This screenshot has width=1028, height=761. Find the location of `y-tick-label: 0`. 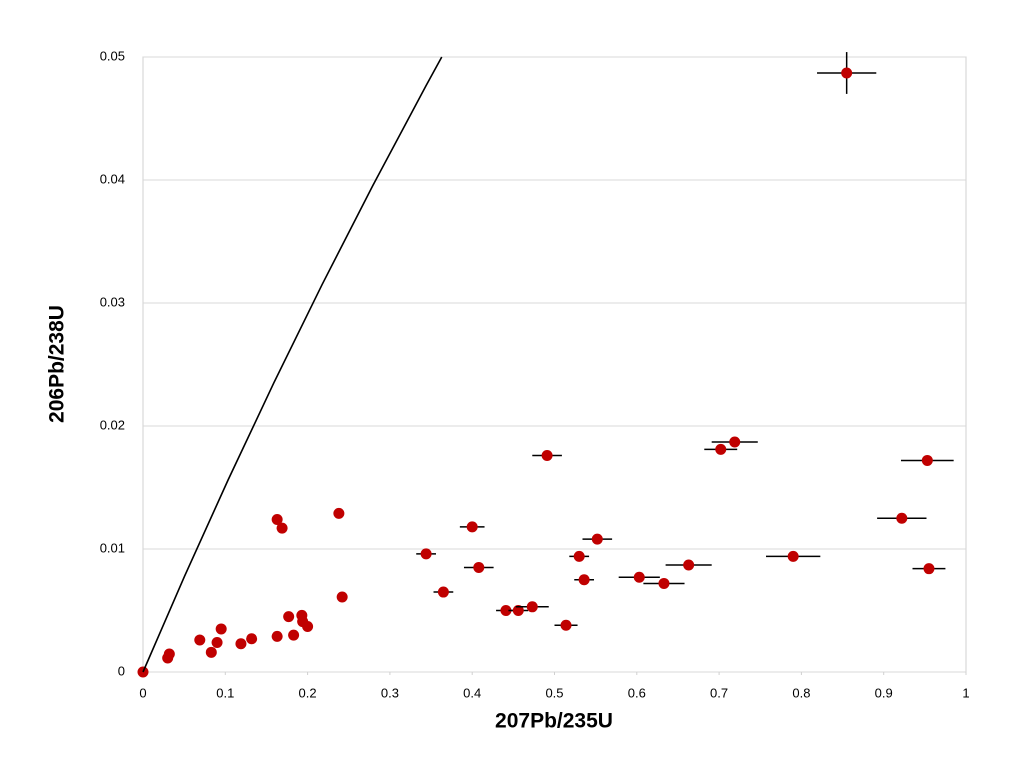

y-tick-label: 0 is located at coordinates (121, 670).